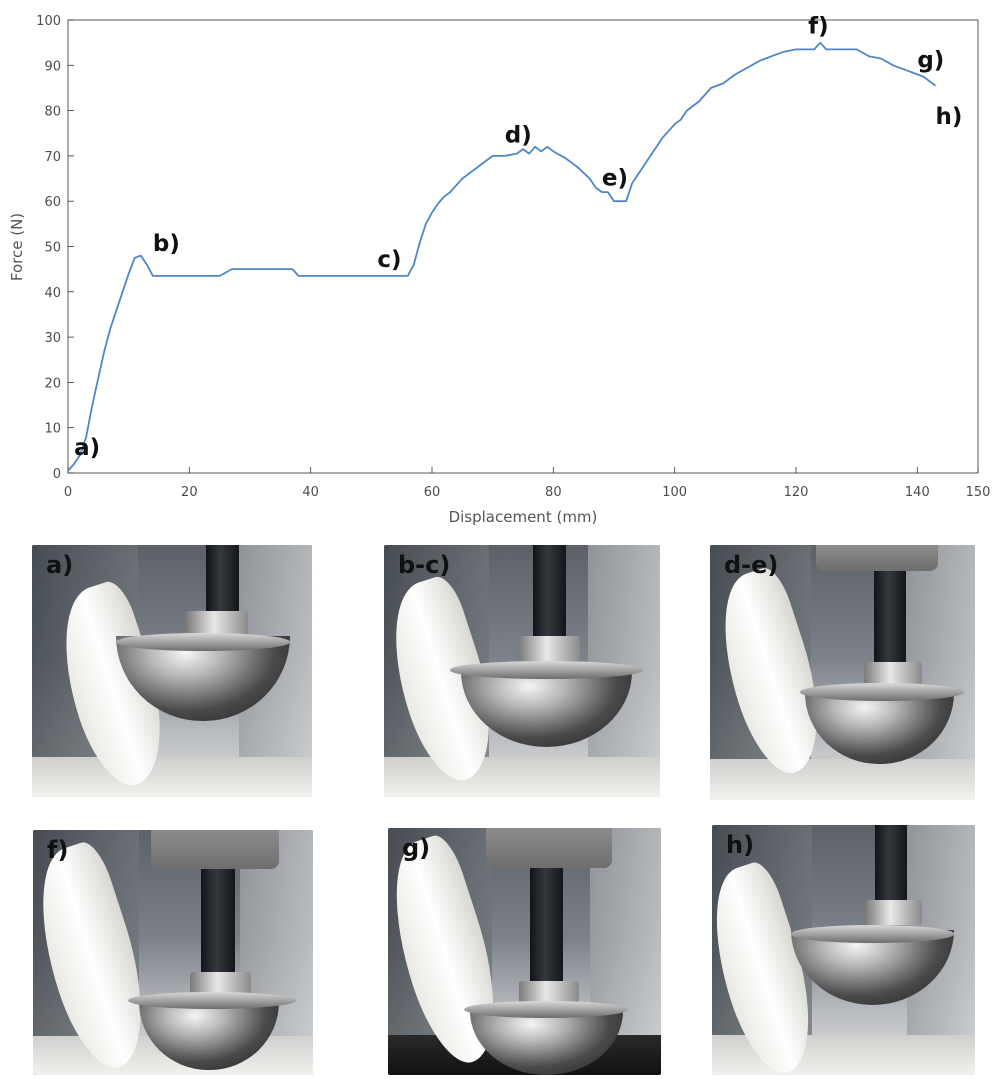 This screenshot has width=995, height=1079. What do you see at coordinates (52, 429) in the screenshot?
I see `y-tick-label: 10` at bounding box center [52, 429].